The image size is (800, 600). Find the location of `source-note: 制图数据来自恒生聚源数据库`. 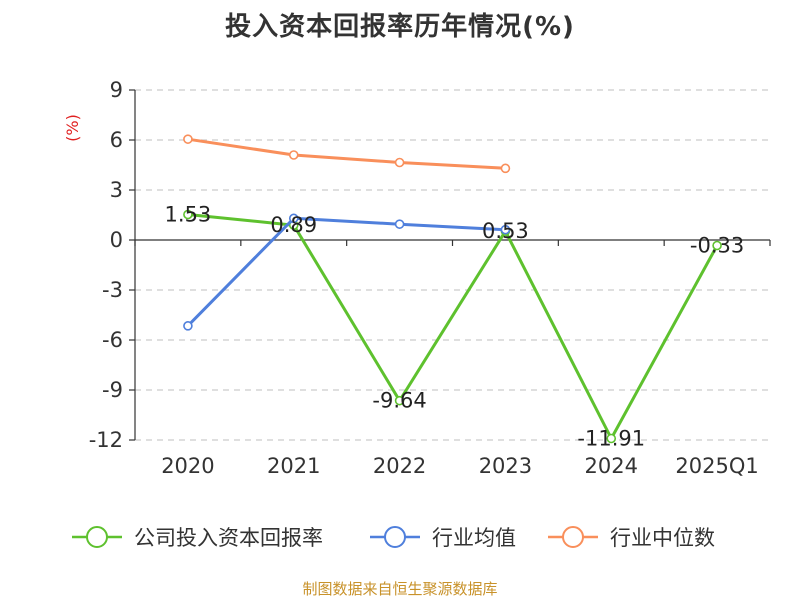

source-note: 制图数据来自恒生聚源数据库 is located at coordinates (400, 589).